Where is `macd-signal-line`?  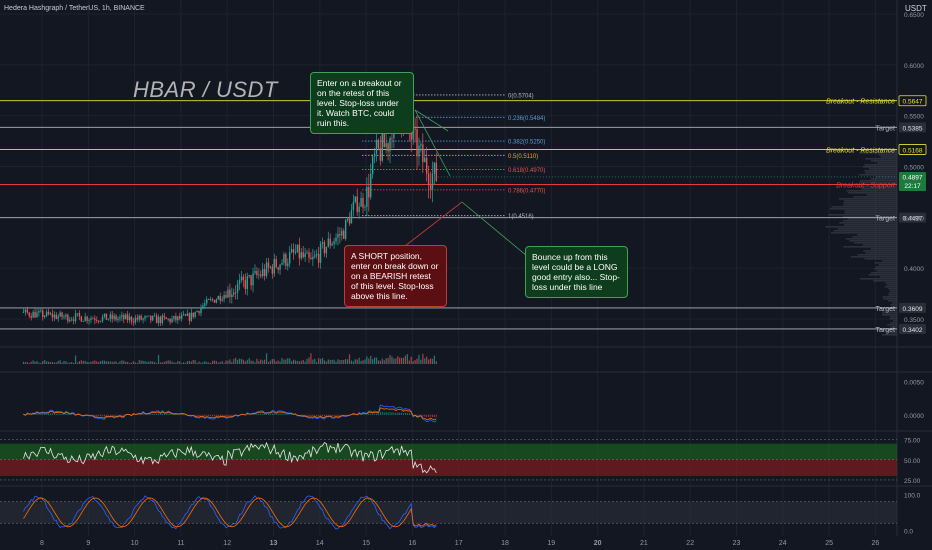 macd-signal-line is located at coordinates (230, 414).